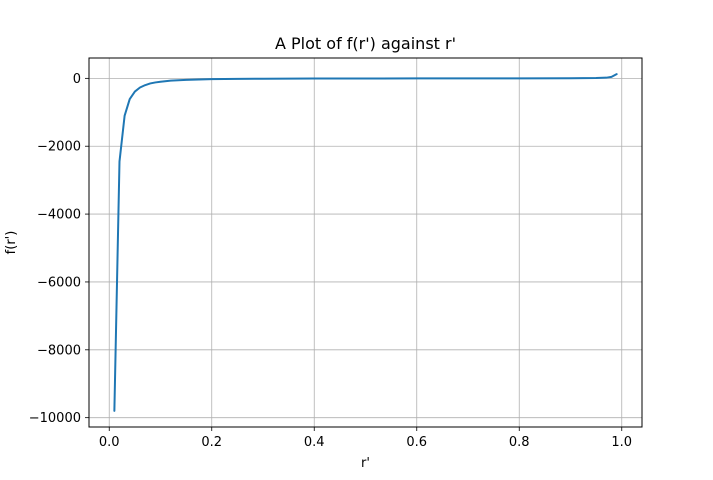  Describe the element at coordinates (211, 442) in the screenshot. I see `x-tick-label: 0.2` at that location.